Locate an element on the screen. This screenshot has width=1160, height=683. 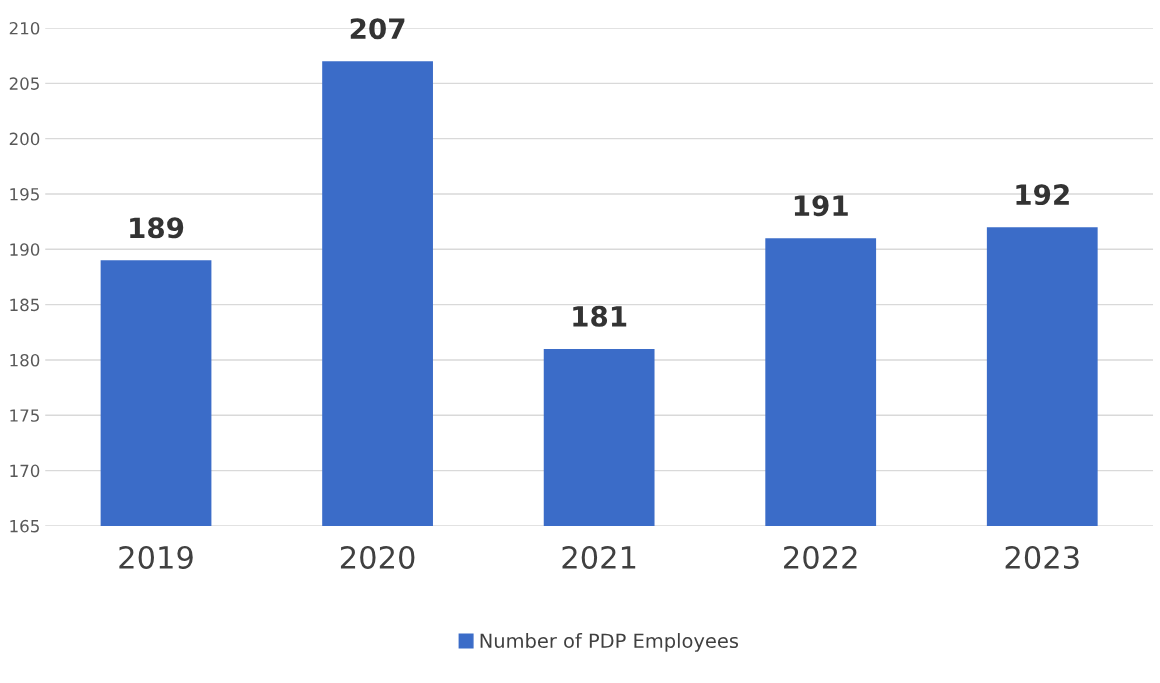
data-label: 189 is located at coordinates (157, 228).